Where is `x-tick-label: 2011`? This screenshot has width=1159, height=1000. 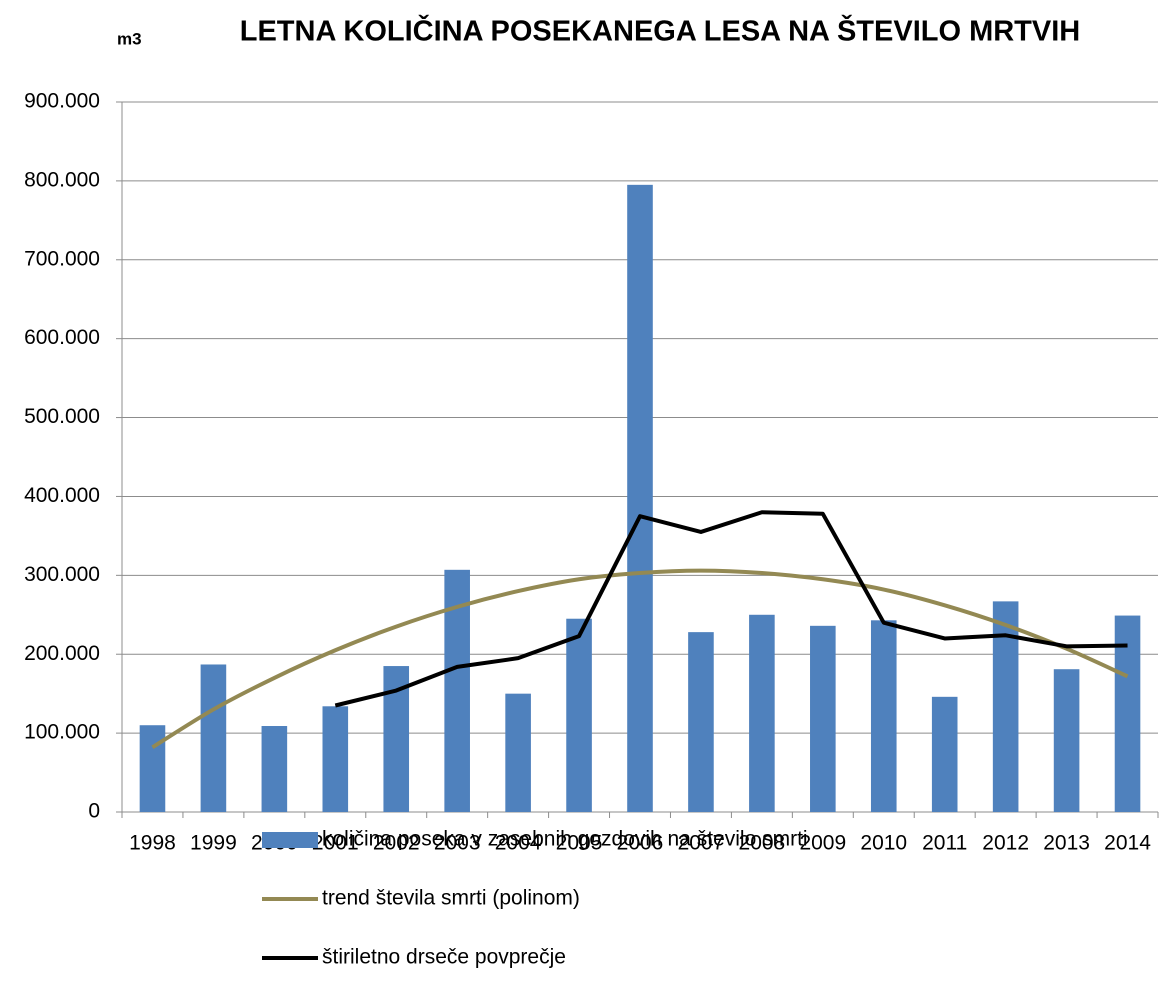 x-tick-label: 2011 is located at coordinates (944, 843).